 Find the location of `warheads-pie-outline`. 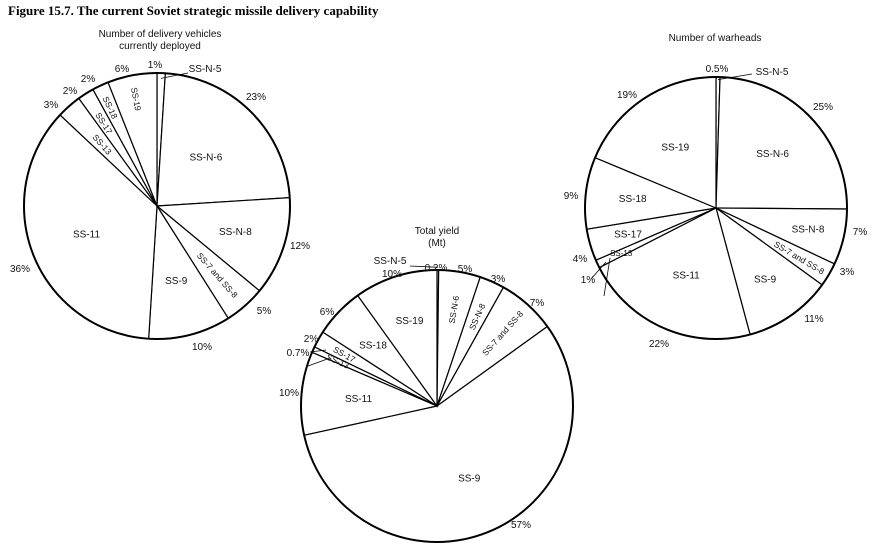

warheads-pie-outline is located at coordinates (716, 208).